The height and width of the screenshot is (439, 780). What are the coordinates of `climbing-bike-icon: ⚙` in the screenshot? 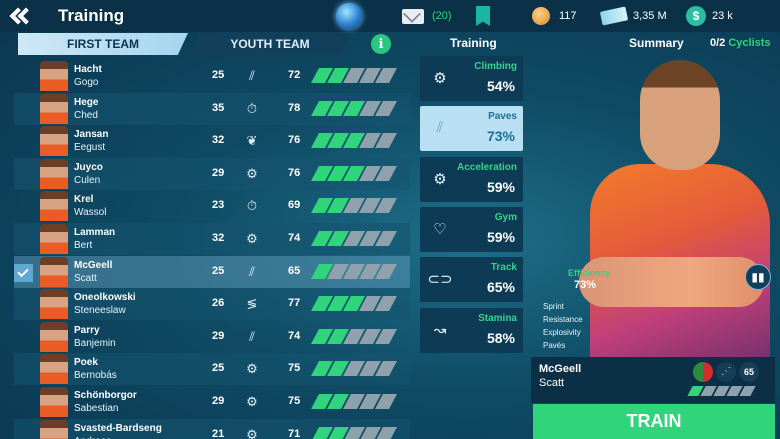 It's located at (252, 401).